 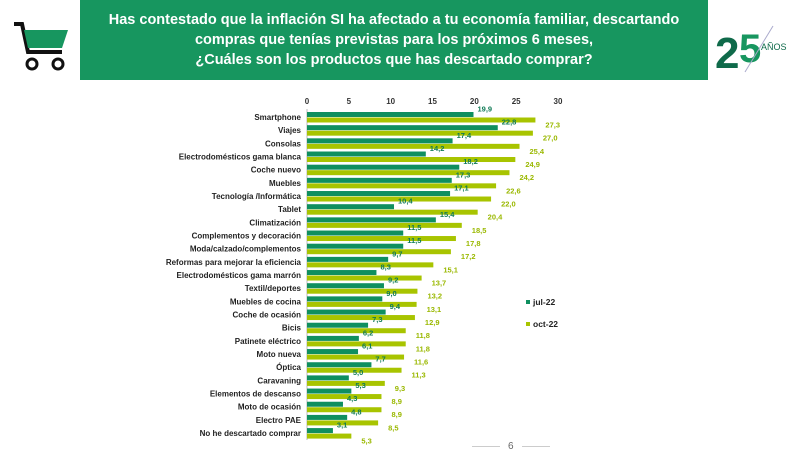 I want to click on logo-text: AÑOS, so click(x=774, y=47).